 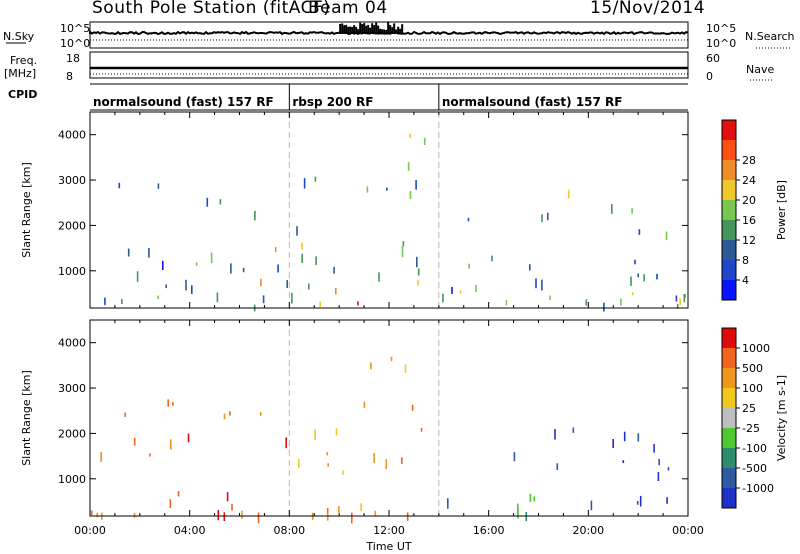 What do you see at coordinates (72, 135) in the screenshot?
I see `y-tick-label: 4000` at bounding box center [72, 135].